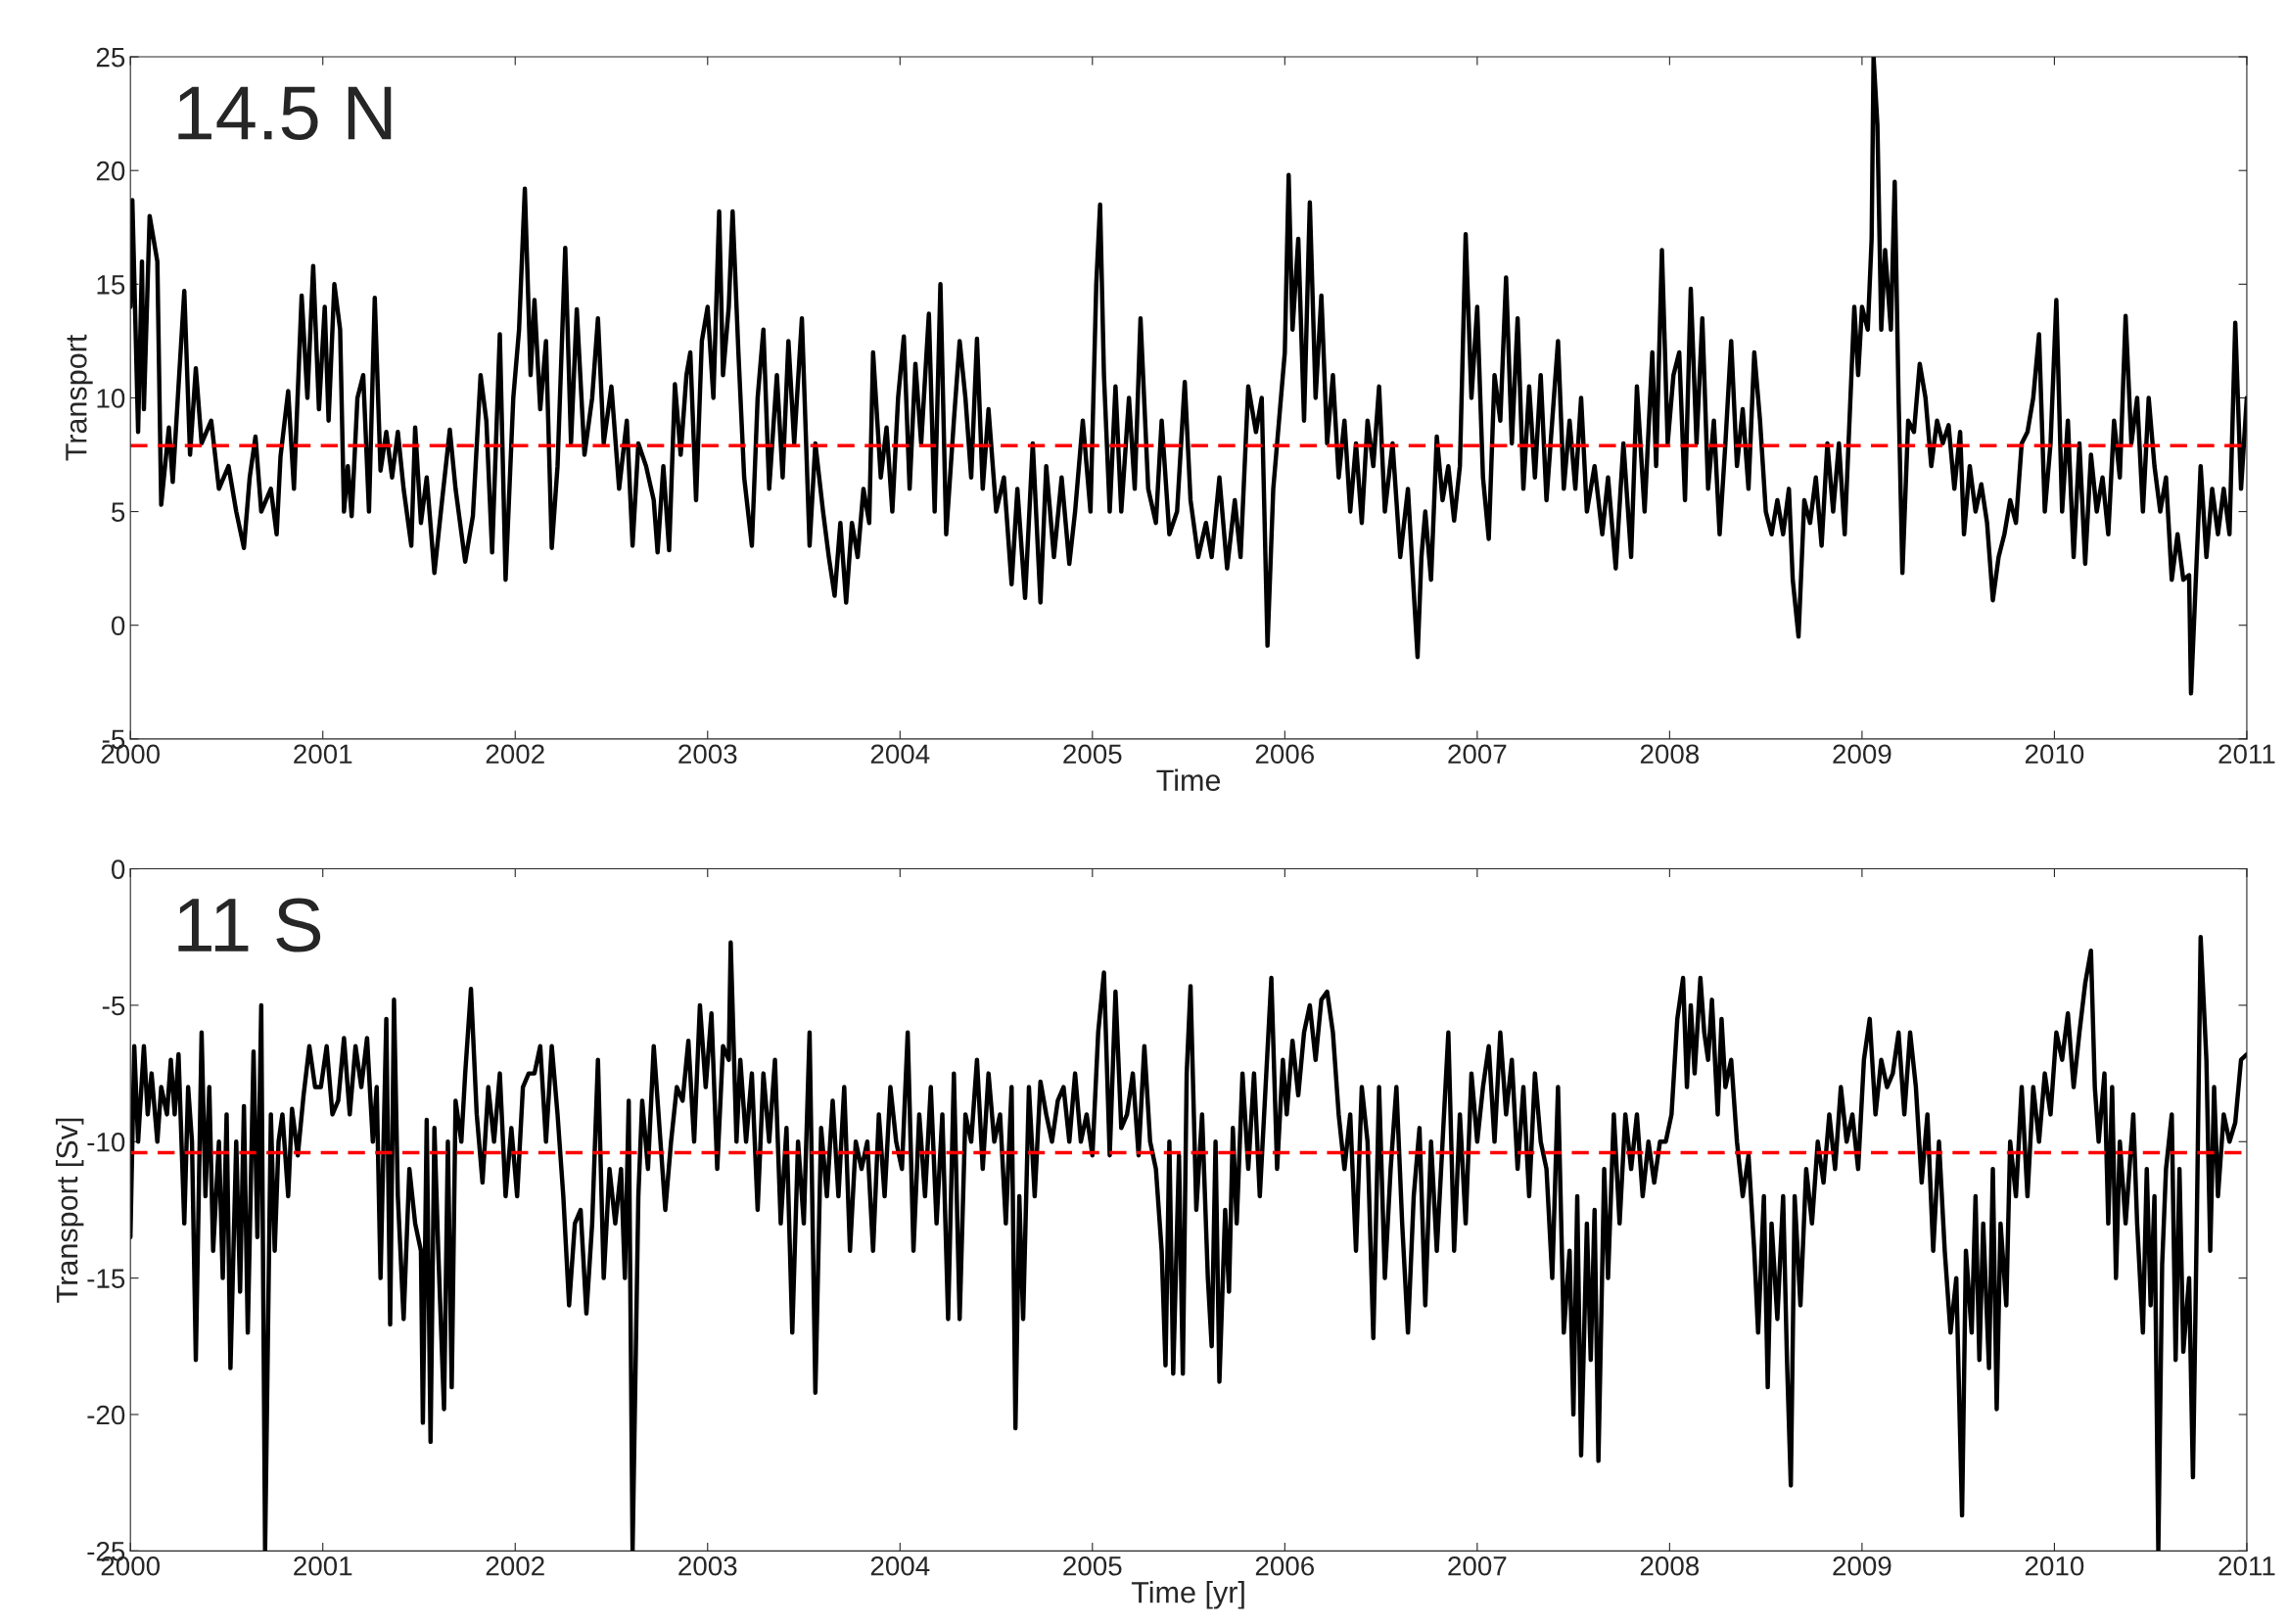 Image resolution: width=2288 pixels, height=1624 pixels. What do you see at coordinates (113, 1006) in the screenshot?
I see `y-tick-label: -5` at bounding box center [113, 1006].